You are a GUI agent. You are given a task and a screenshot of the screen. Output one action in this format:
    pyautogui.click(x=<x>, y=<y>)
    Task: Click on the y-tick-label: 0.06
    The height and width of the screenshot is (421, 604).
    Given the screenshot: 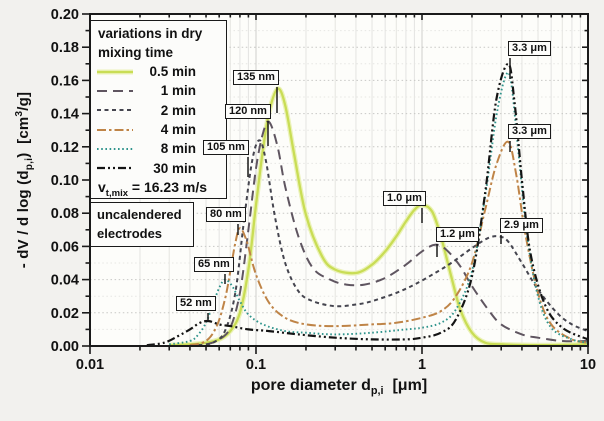 What is the action you would take?
    pyautogui.click(x=65, y=247)
    